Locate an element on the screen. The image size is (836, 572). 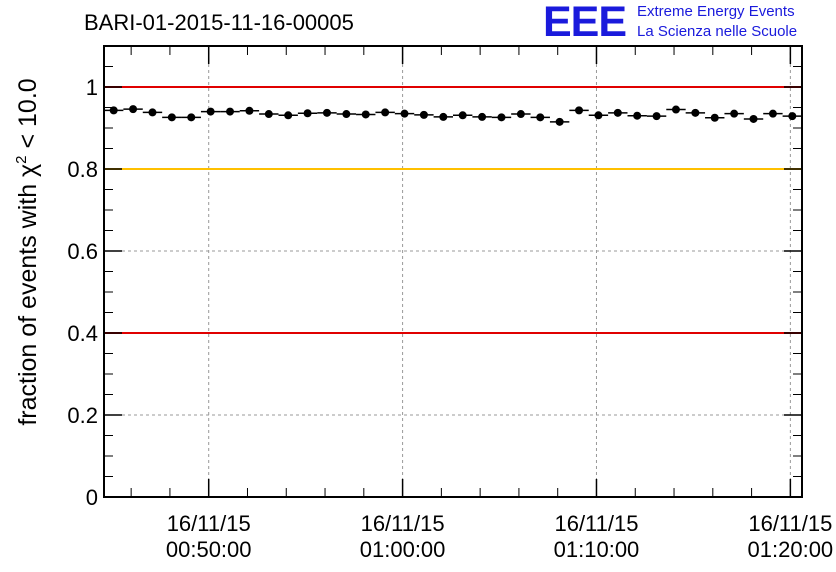
x-tick-time-label: 01:10:00 is located at coordinates (597, 549).